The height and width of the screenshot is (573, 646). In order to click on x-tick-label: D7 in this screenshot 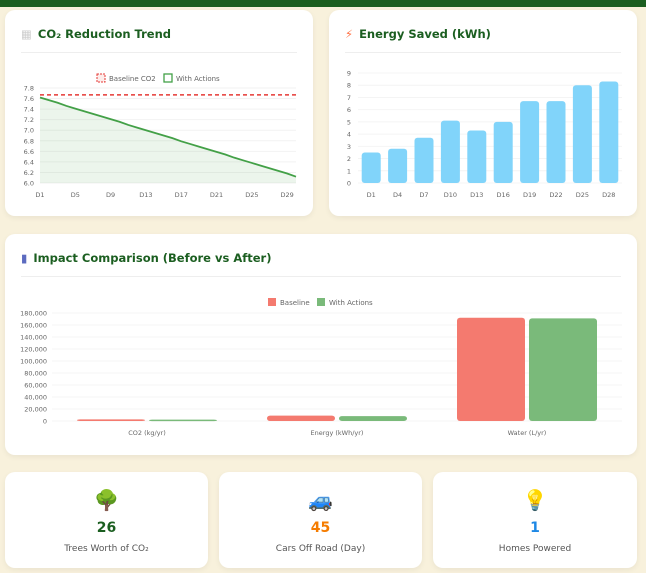, I will do `click(423, 195)`.